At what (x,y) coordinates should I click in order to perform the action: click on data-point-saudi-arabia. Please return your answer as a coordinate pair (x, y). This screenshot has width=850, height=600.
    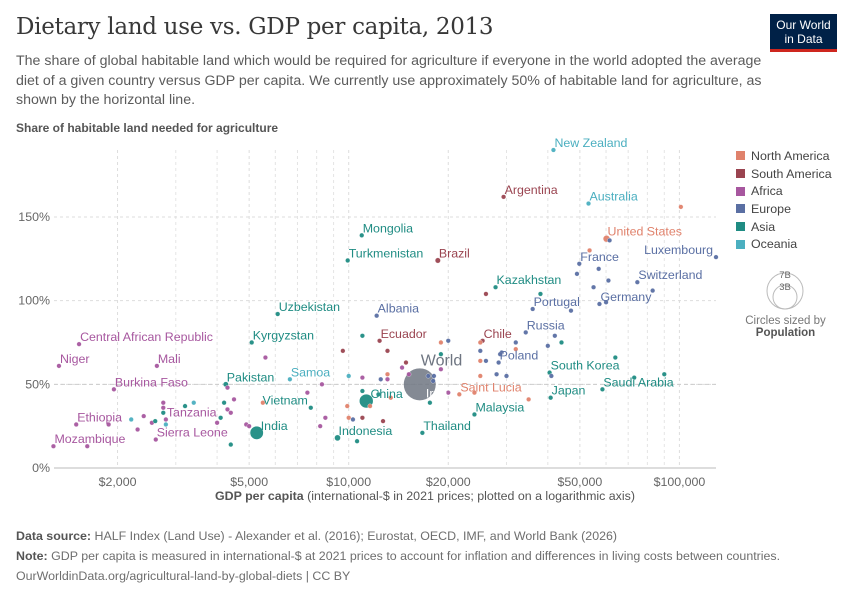
    Looking at the image, I should click on (602, 389).